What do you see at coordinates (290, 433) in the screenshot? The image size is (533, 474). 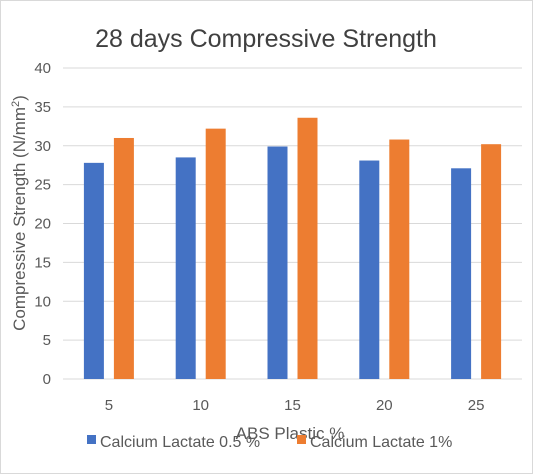 I see `x-axis-title: ABS Plastic %` at bounding box center [290, 433].